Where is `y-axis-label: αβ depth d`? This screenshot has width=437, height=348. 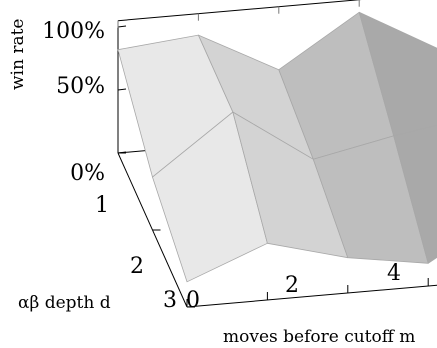
y-axis-label: αβ depth d is located at coordinates (64, 303).